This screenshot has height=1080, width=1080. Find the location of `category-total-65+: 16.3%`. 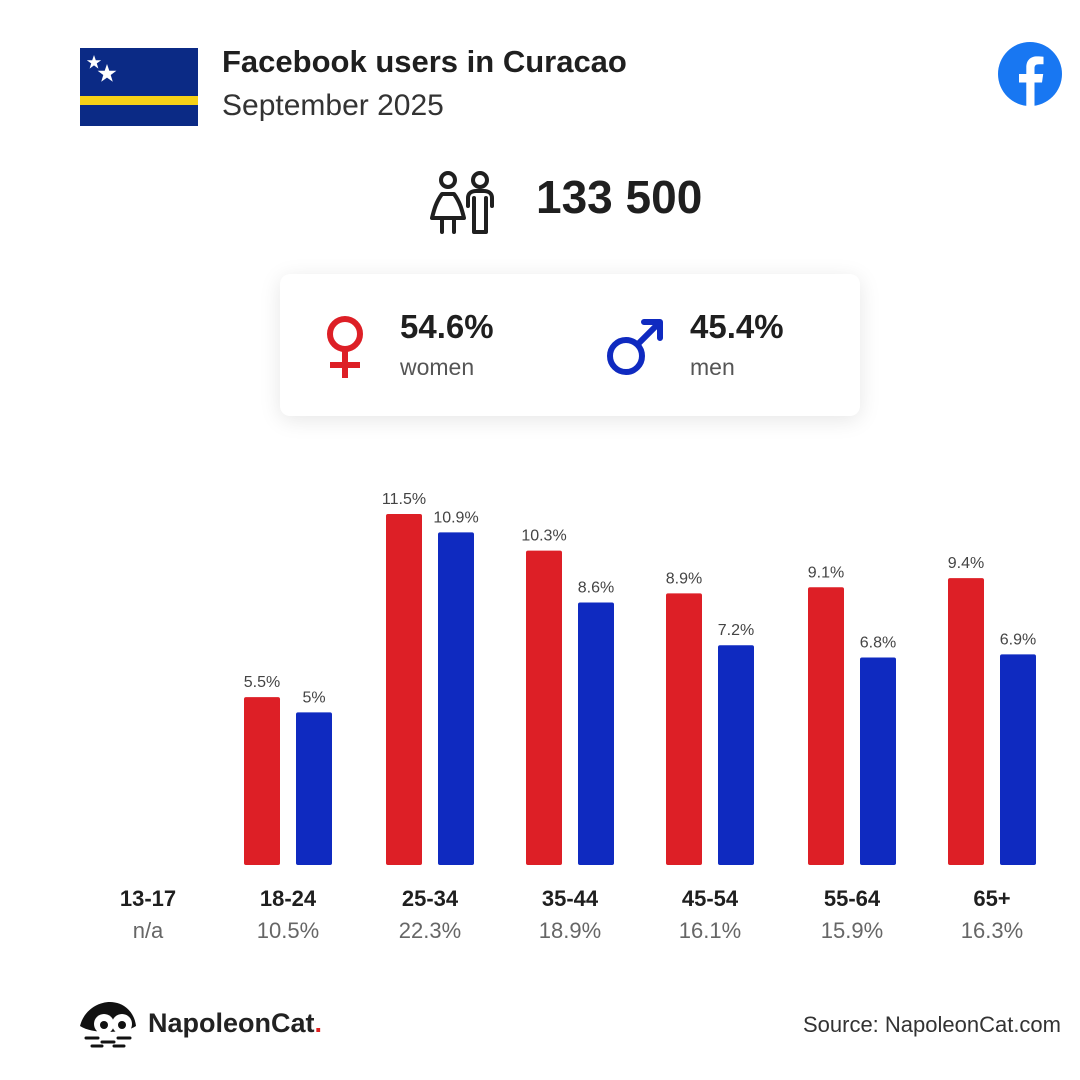

category-total-65+: 16.3% is located at coordinates (992, 930).